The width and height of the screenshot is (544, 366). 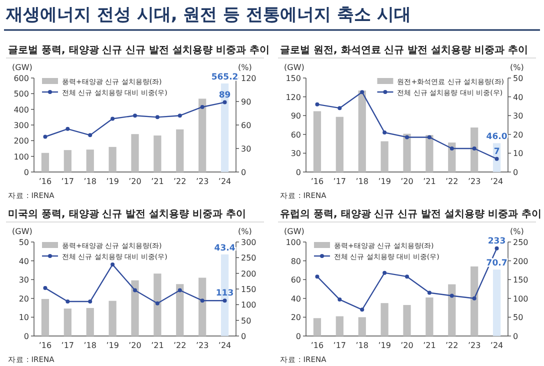 I want to click on y-tick-label: 600, so click(x=21, y=78).